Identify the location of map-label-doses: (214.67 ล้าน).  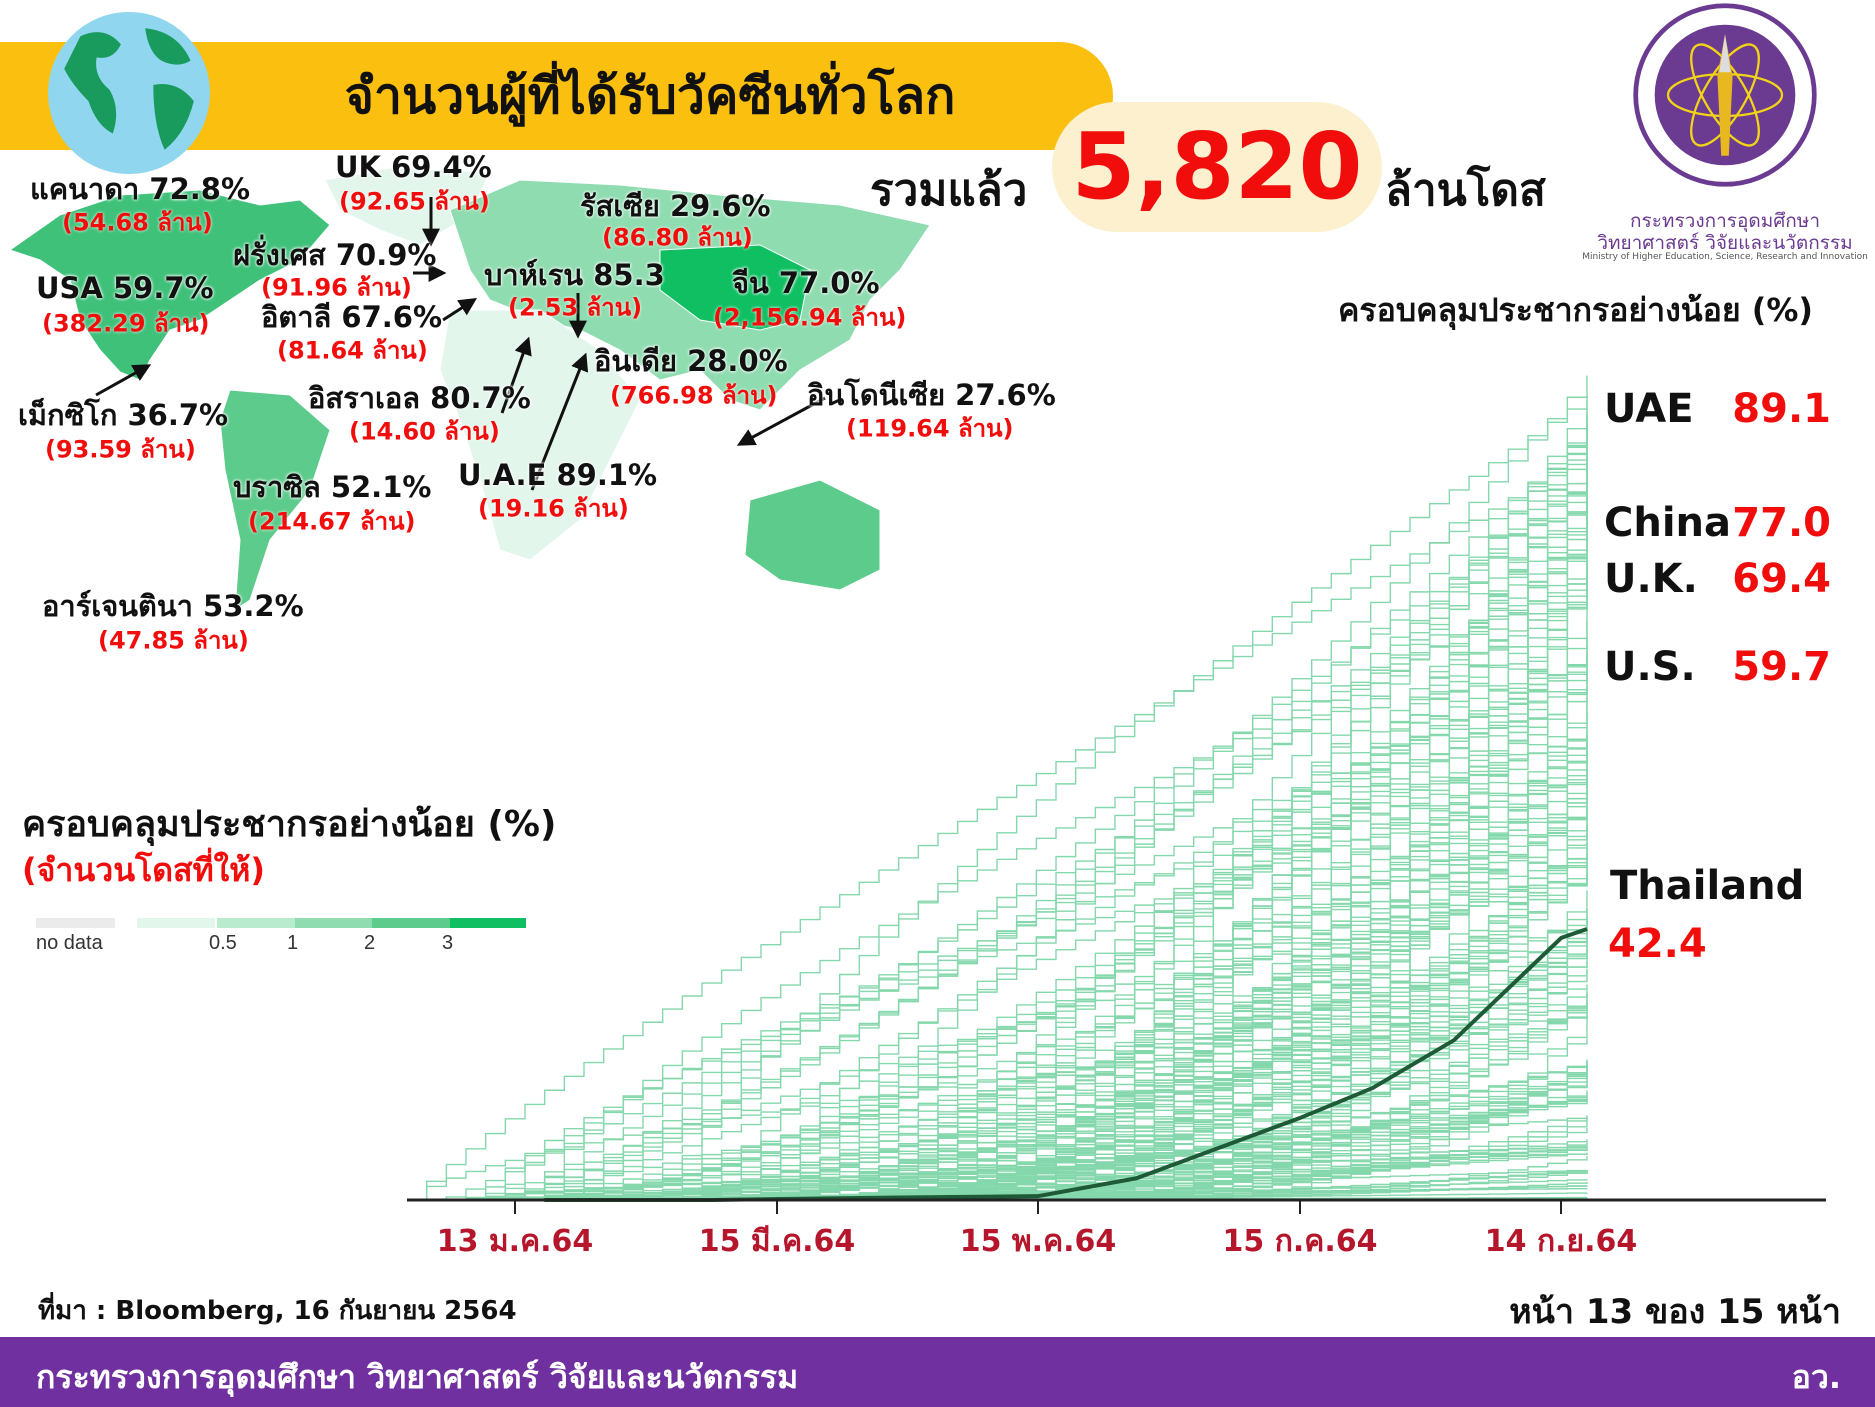
(332, 521).